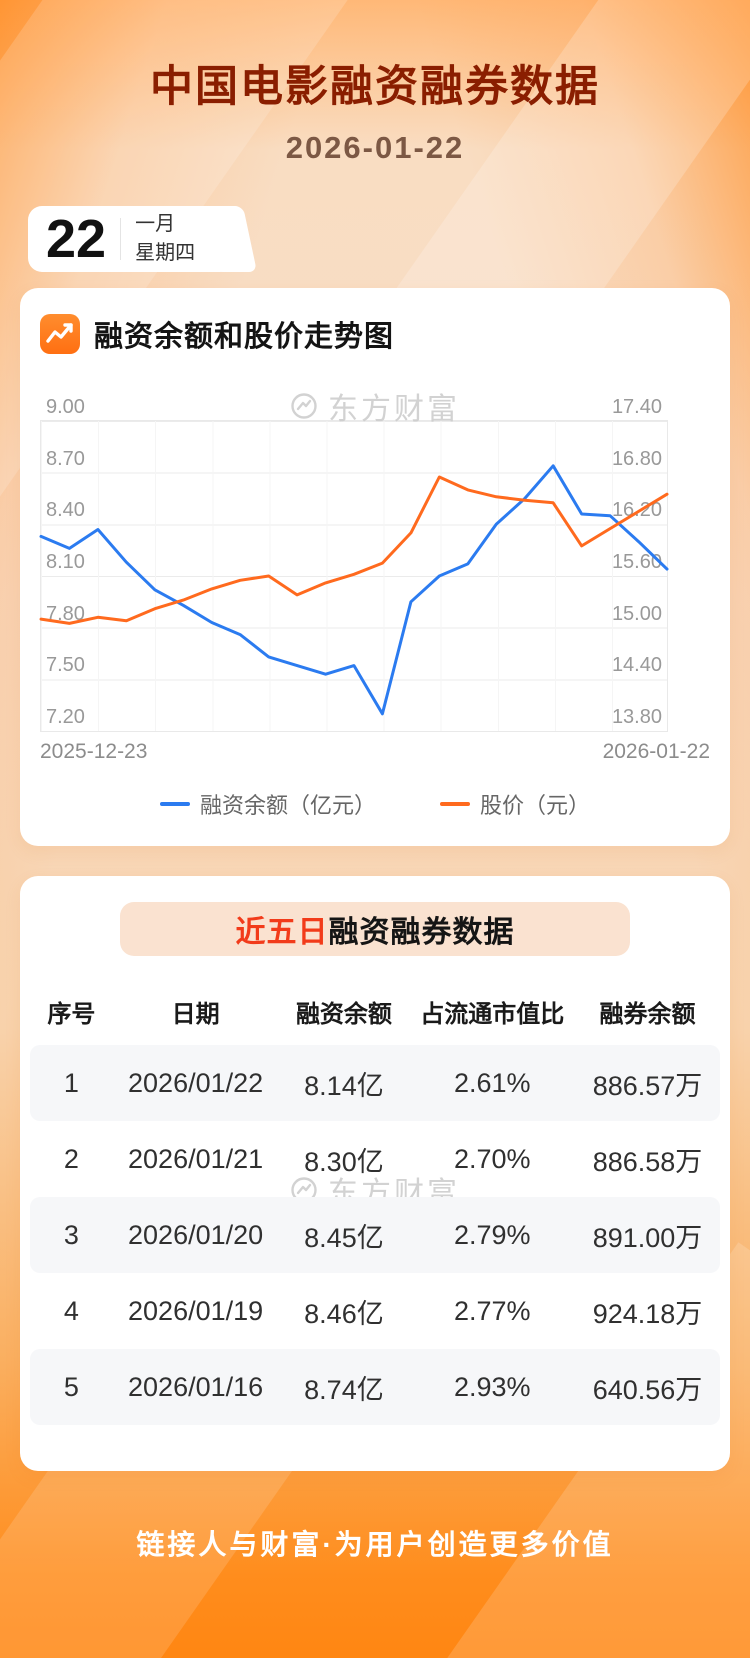  Describe the element at coordinates (492, 1234) in the screenshot. I see `cell-ratio: 2.79%` at that location.